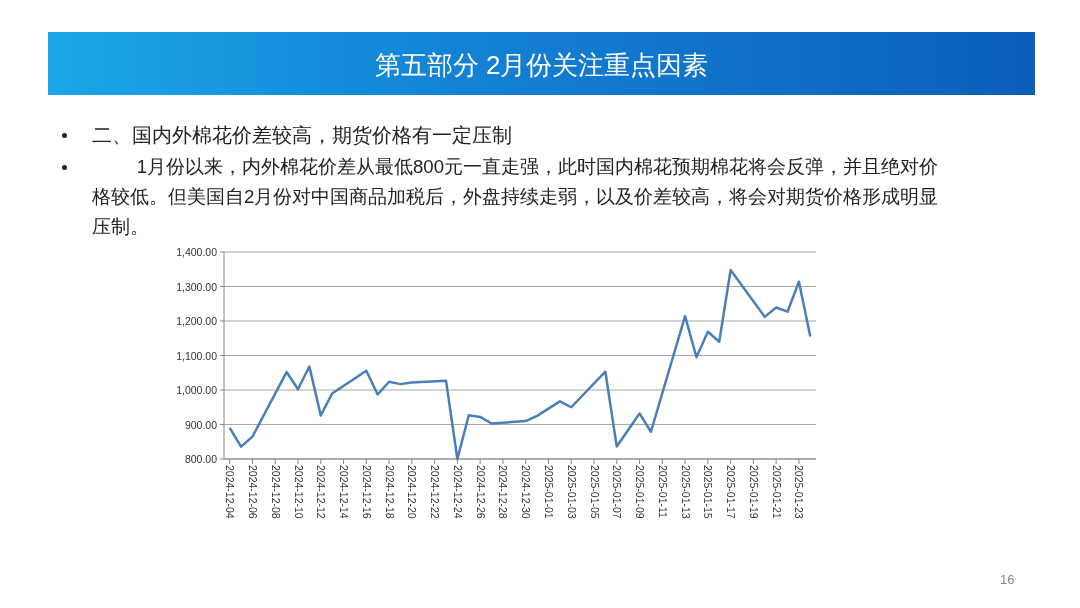 This screenshot has height=608, width=1080. I want to click on x-tick-label: 2025-01-21, so click(776, 492).